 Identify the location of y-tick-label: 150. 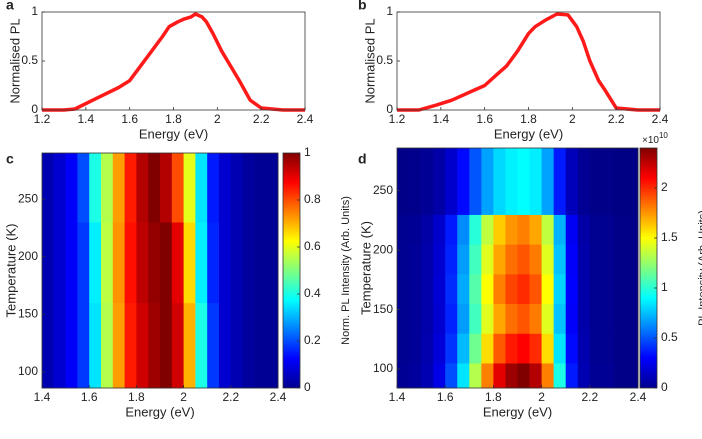
(28, 313).